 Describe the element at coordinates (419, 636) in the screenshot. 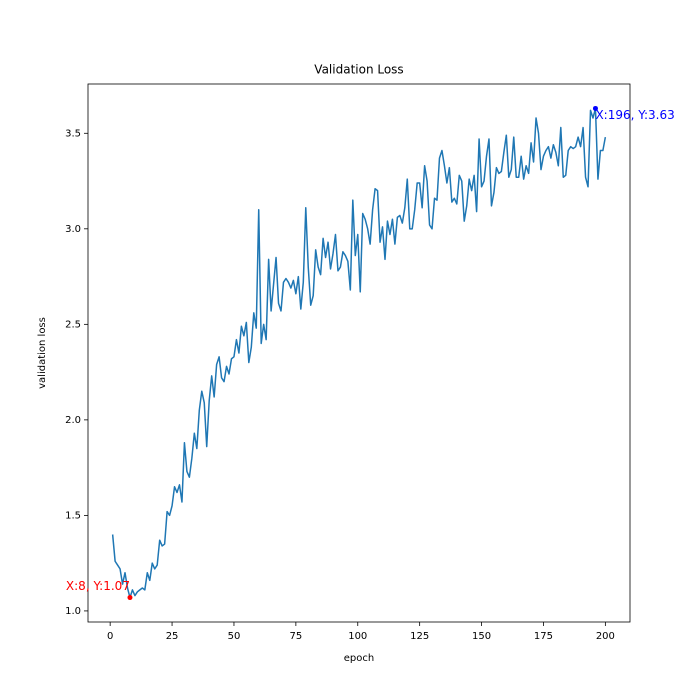

I see `x-tick-label: 125` at that location.